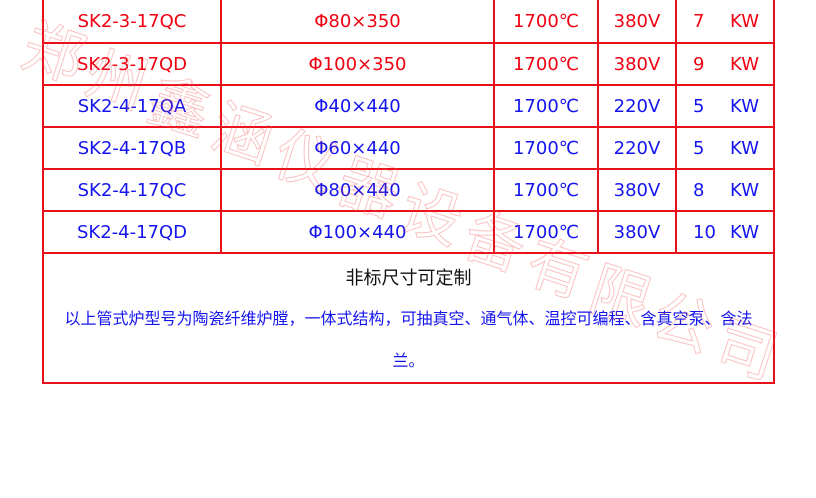  Describe the element at coordinates (725, 232) in the screenshot. I see `power-cell: 10 KW` at that location.